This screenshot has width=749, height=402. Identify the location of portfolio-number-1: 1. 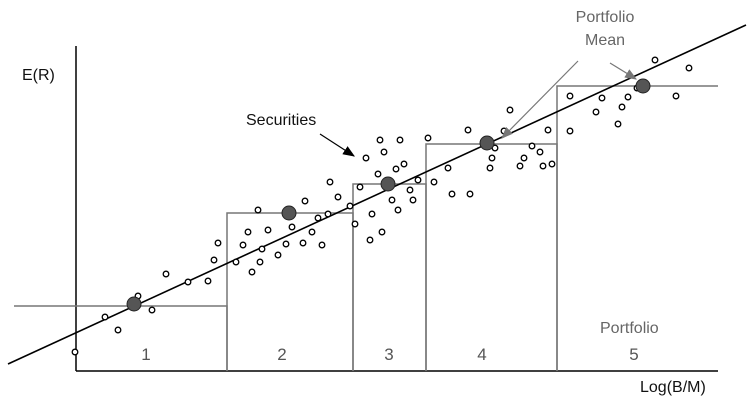
(145, 354).